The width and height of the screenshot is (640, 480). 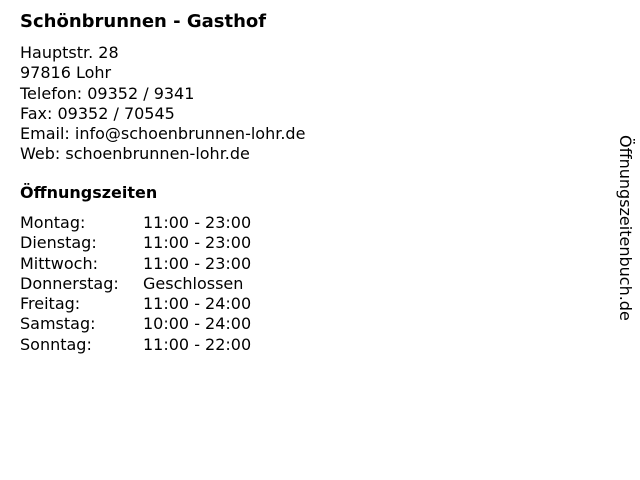 I want to click on city: 97816 Lohr, so click(x=66, y=73).